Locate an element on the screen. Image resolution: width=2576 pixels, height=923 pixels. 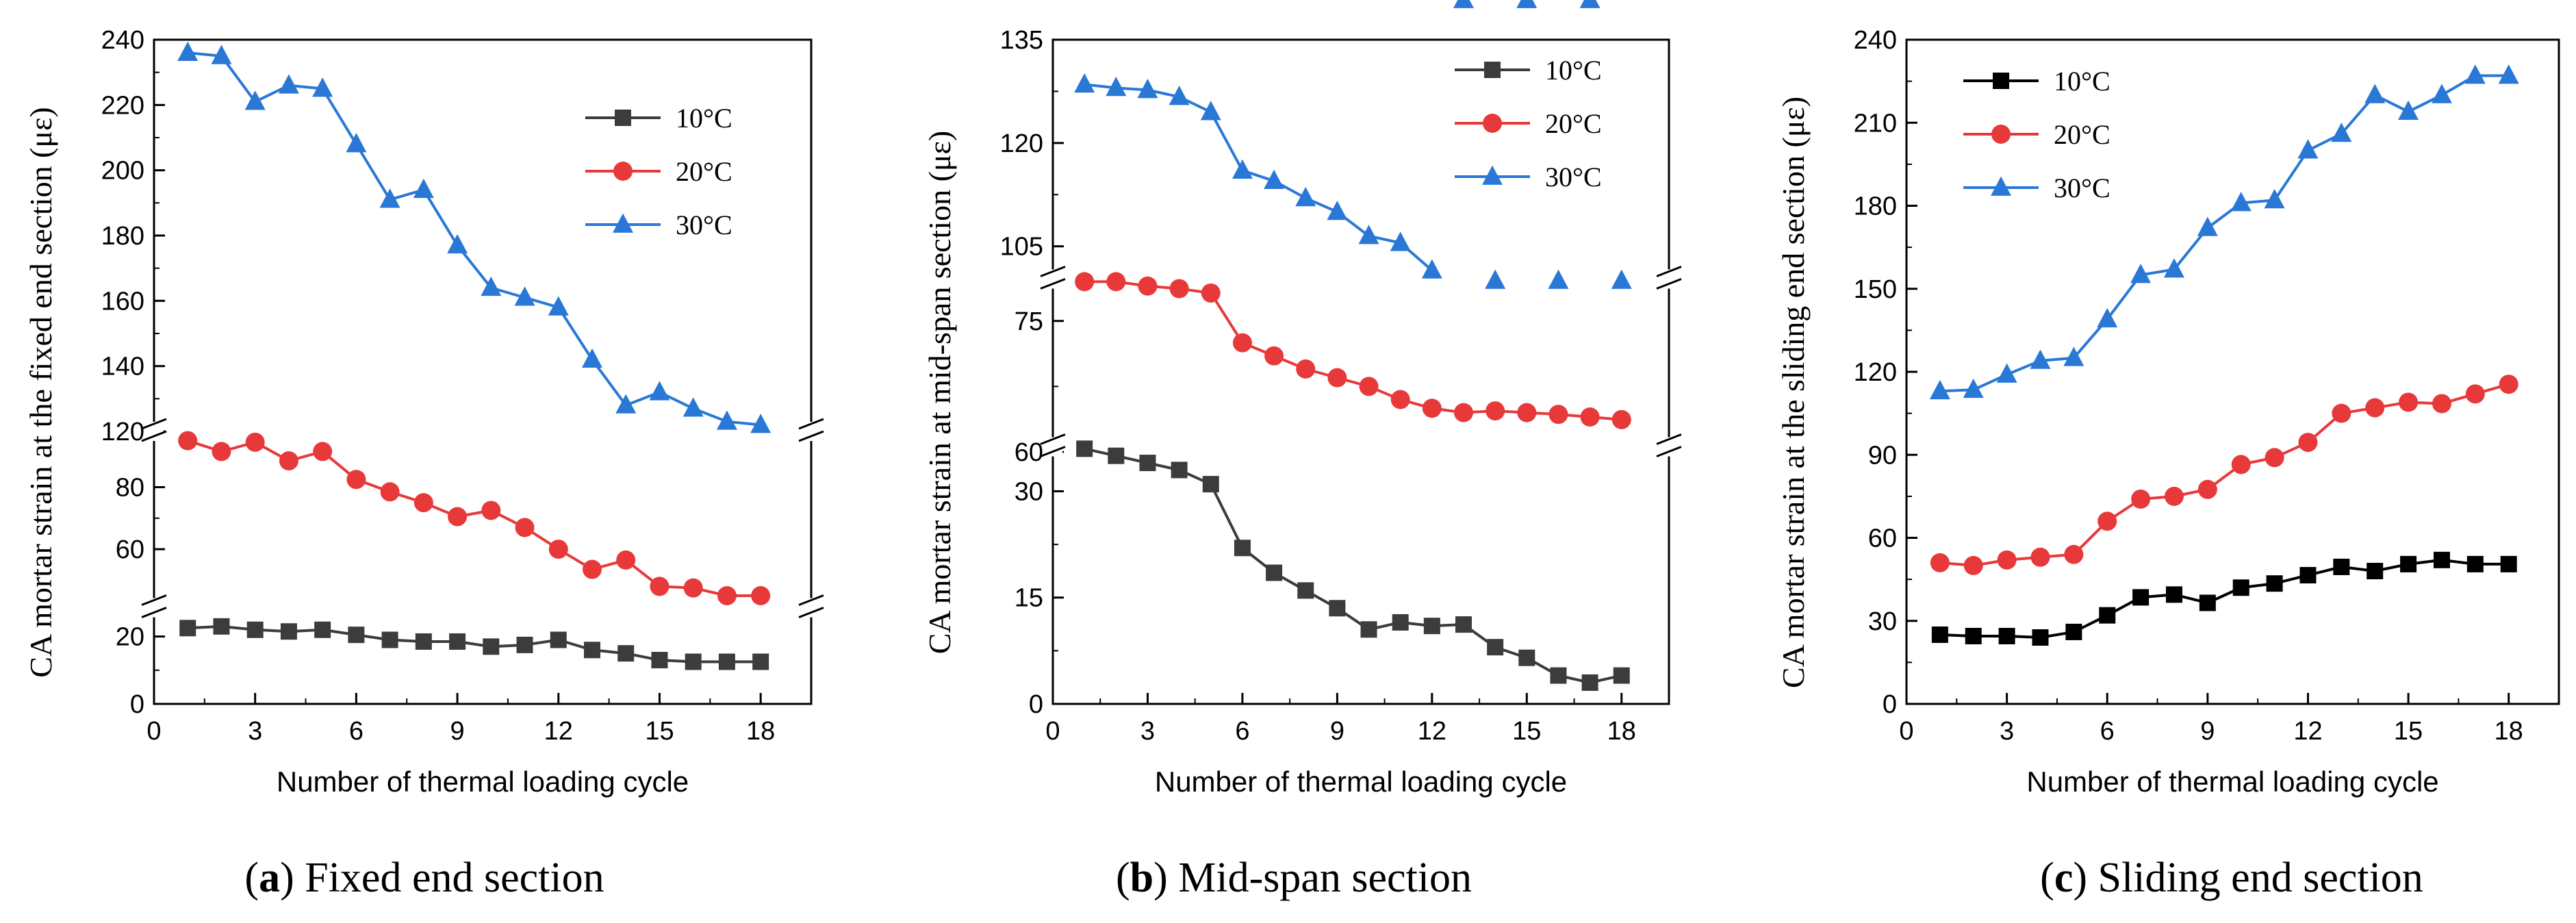
series-10C is located at coordinates (474, 644).